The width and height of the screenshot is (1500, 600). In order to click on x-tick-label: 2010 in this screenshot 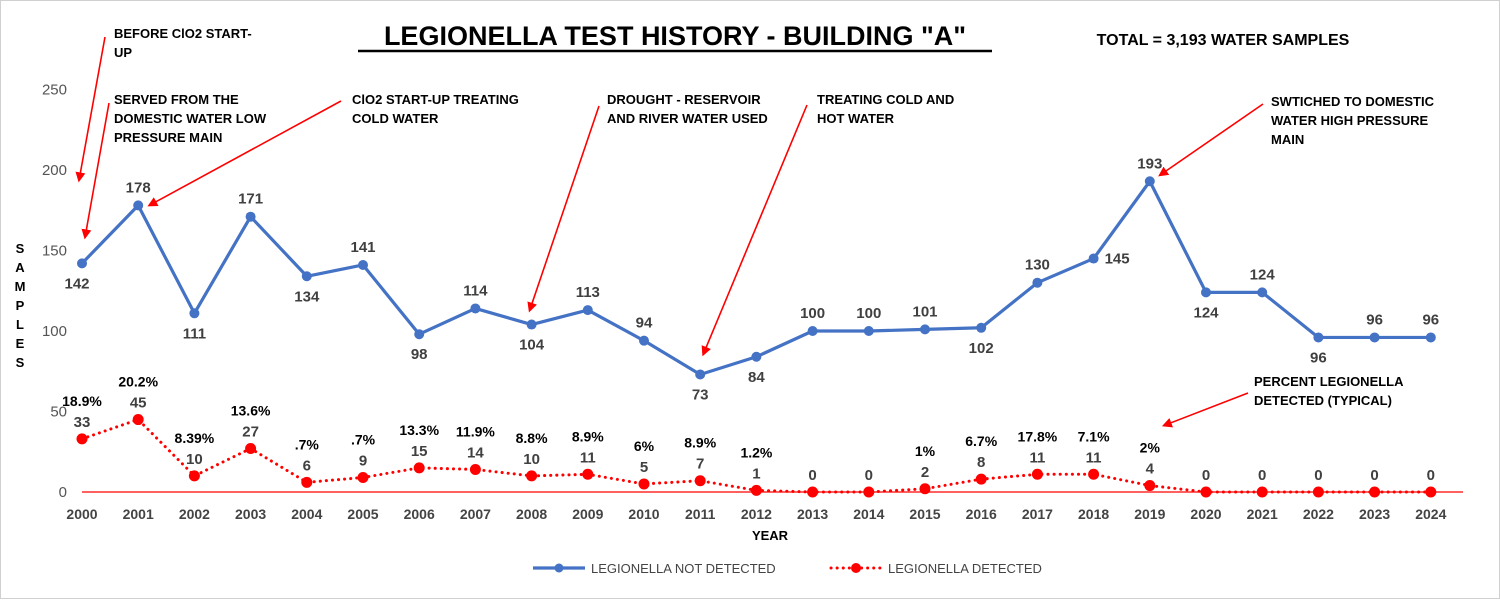, I will do `click(643, 514)`.